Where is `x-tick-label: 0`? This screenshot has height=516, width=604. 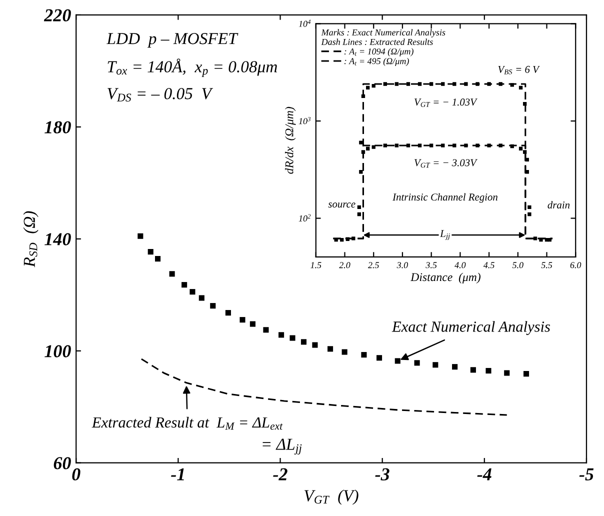 x-tick-label: 0 is located at coordinates (76, 474).